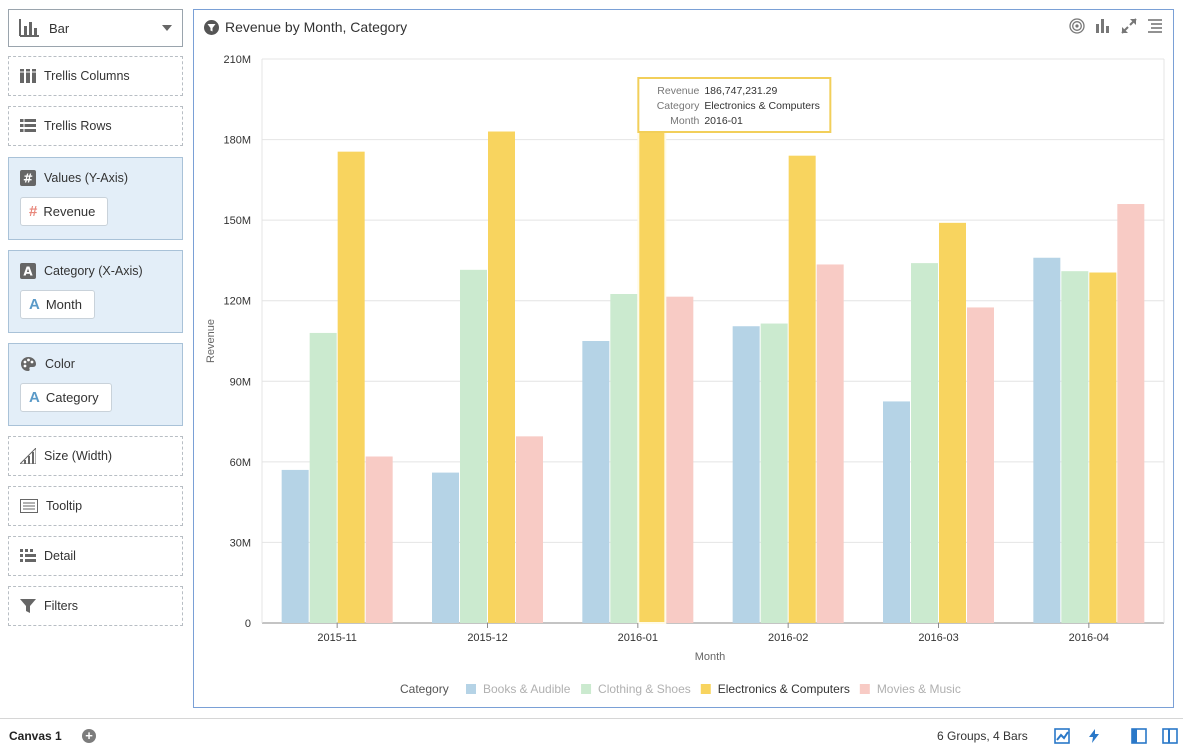  I want to click on columns-icon, so click(28, 76).